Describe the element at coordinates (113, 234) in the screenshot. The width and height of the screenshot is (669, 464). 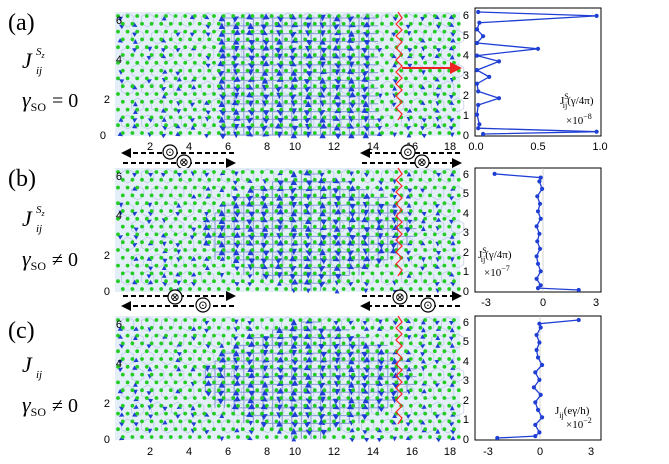
I see `panel-b-yticks: 0 2 4 6` at that location.